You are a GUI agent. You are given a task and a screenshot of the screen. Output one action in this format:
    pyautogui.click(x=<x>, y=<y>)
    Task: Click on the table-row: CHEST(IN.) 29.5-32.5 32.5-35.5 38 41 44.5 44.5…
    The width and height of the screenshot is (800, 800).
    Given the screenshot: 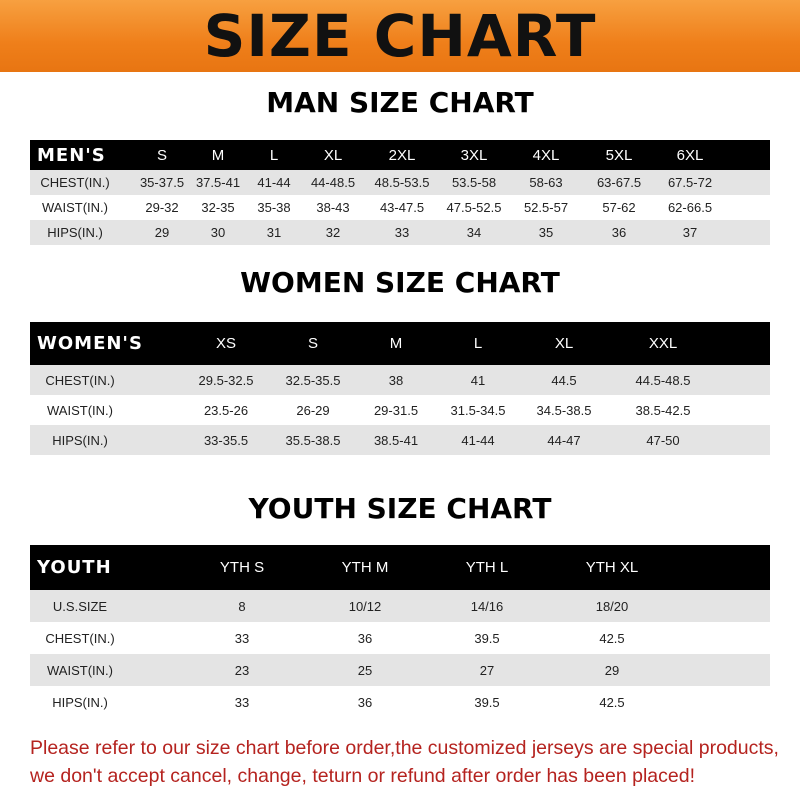 What is the action you would take?
    pyautogui.click(x=400, y=380)
    